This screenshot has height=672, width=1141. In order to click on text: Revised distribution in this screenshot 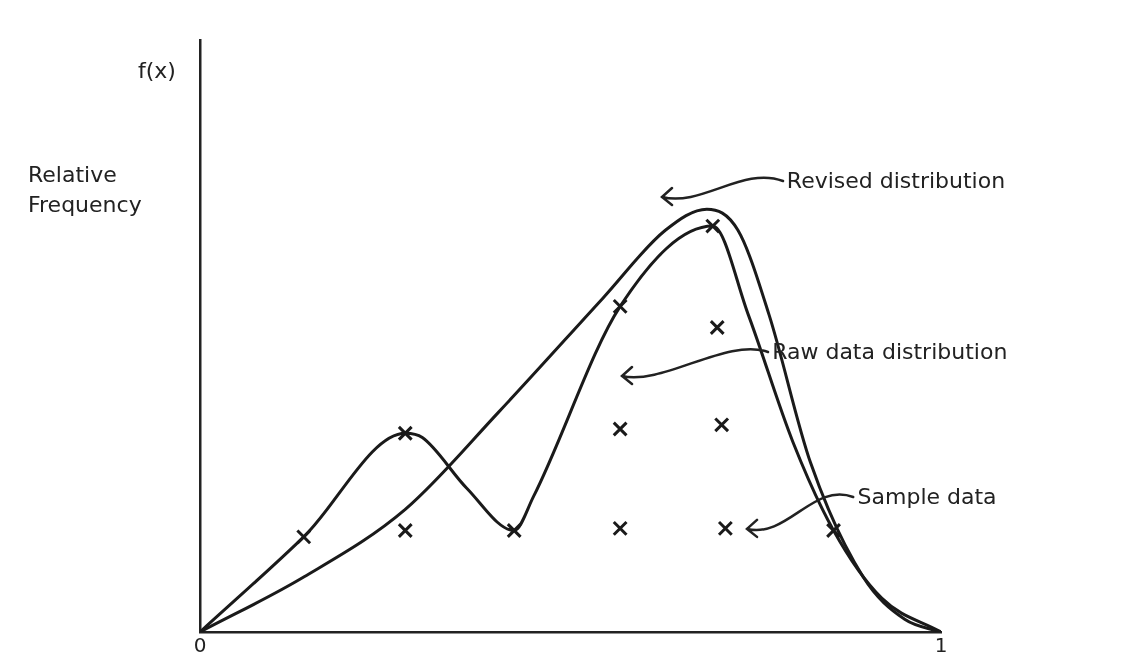, I will do `click(896, 181)`.